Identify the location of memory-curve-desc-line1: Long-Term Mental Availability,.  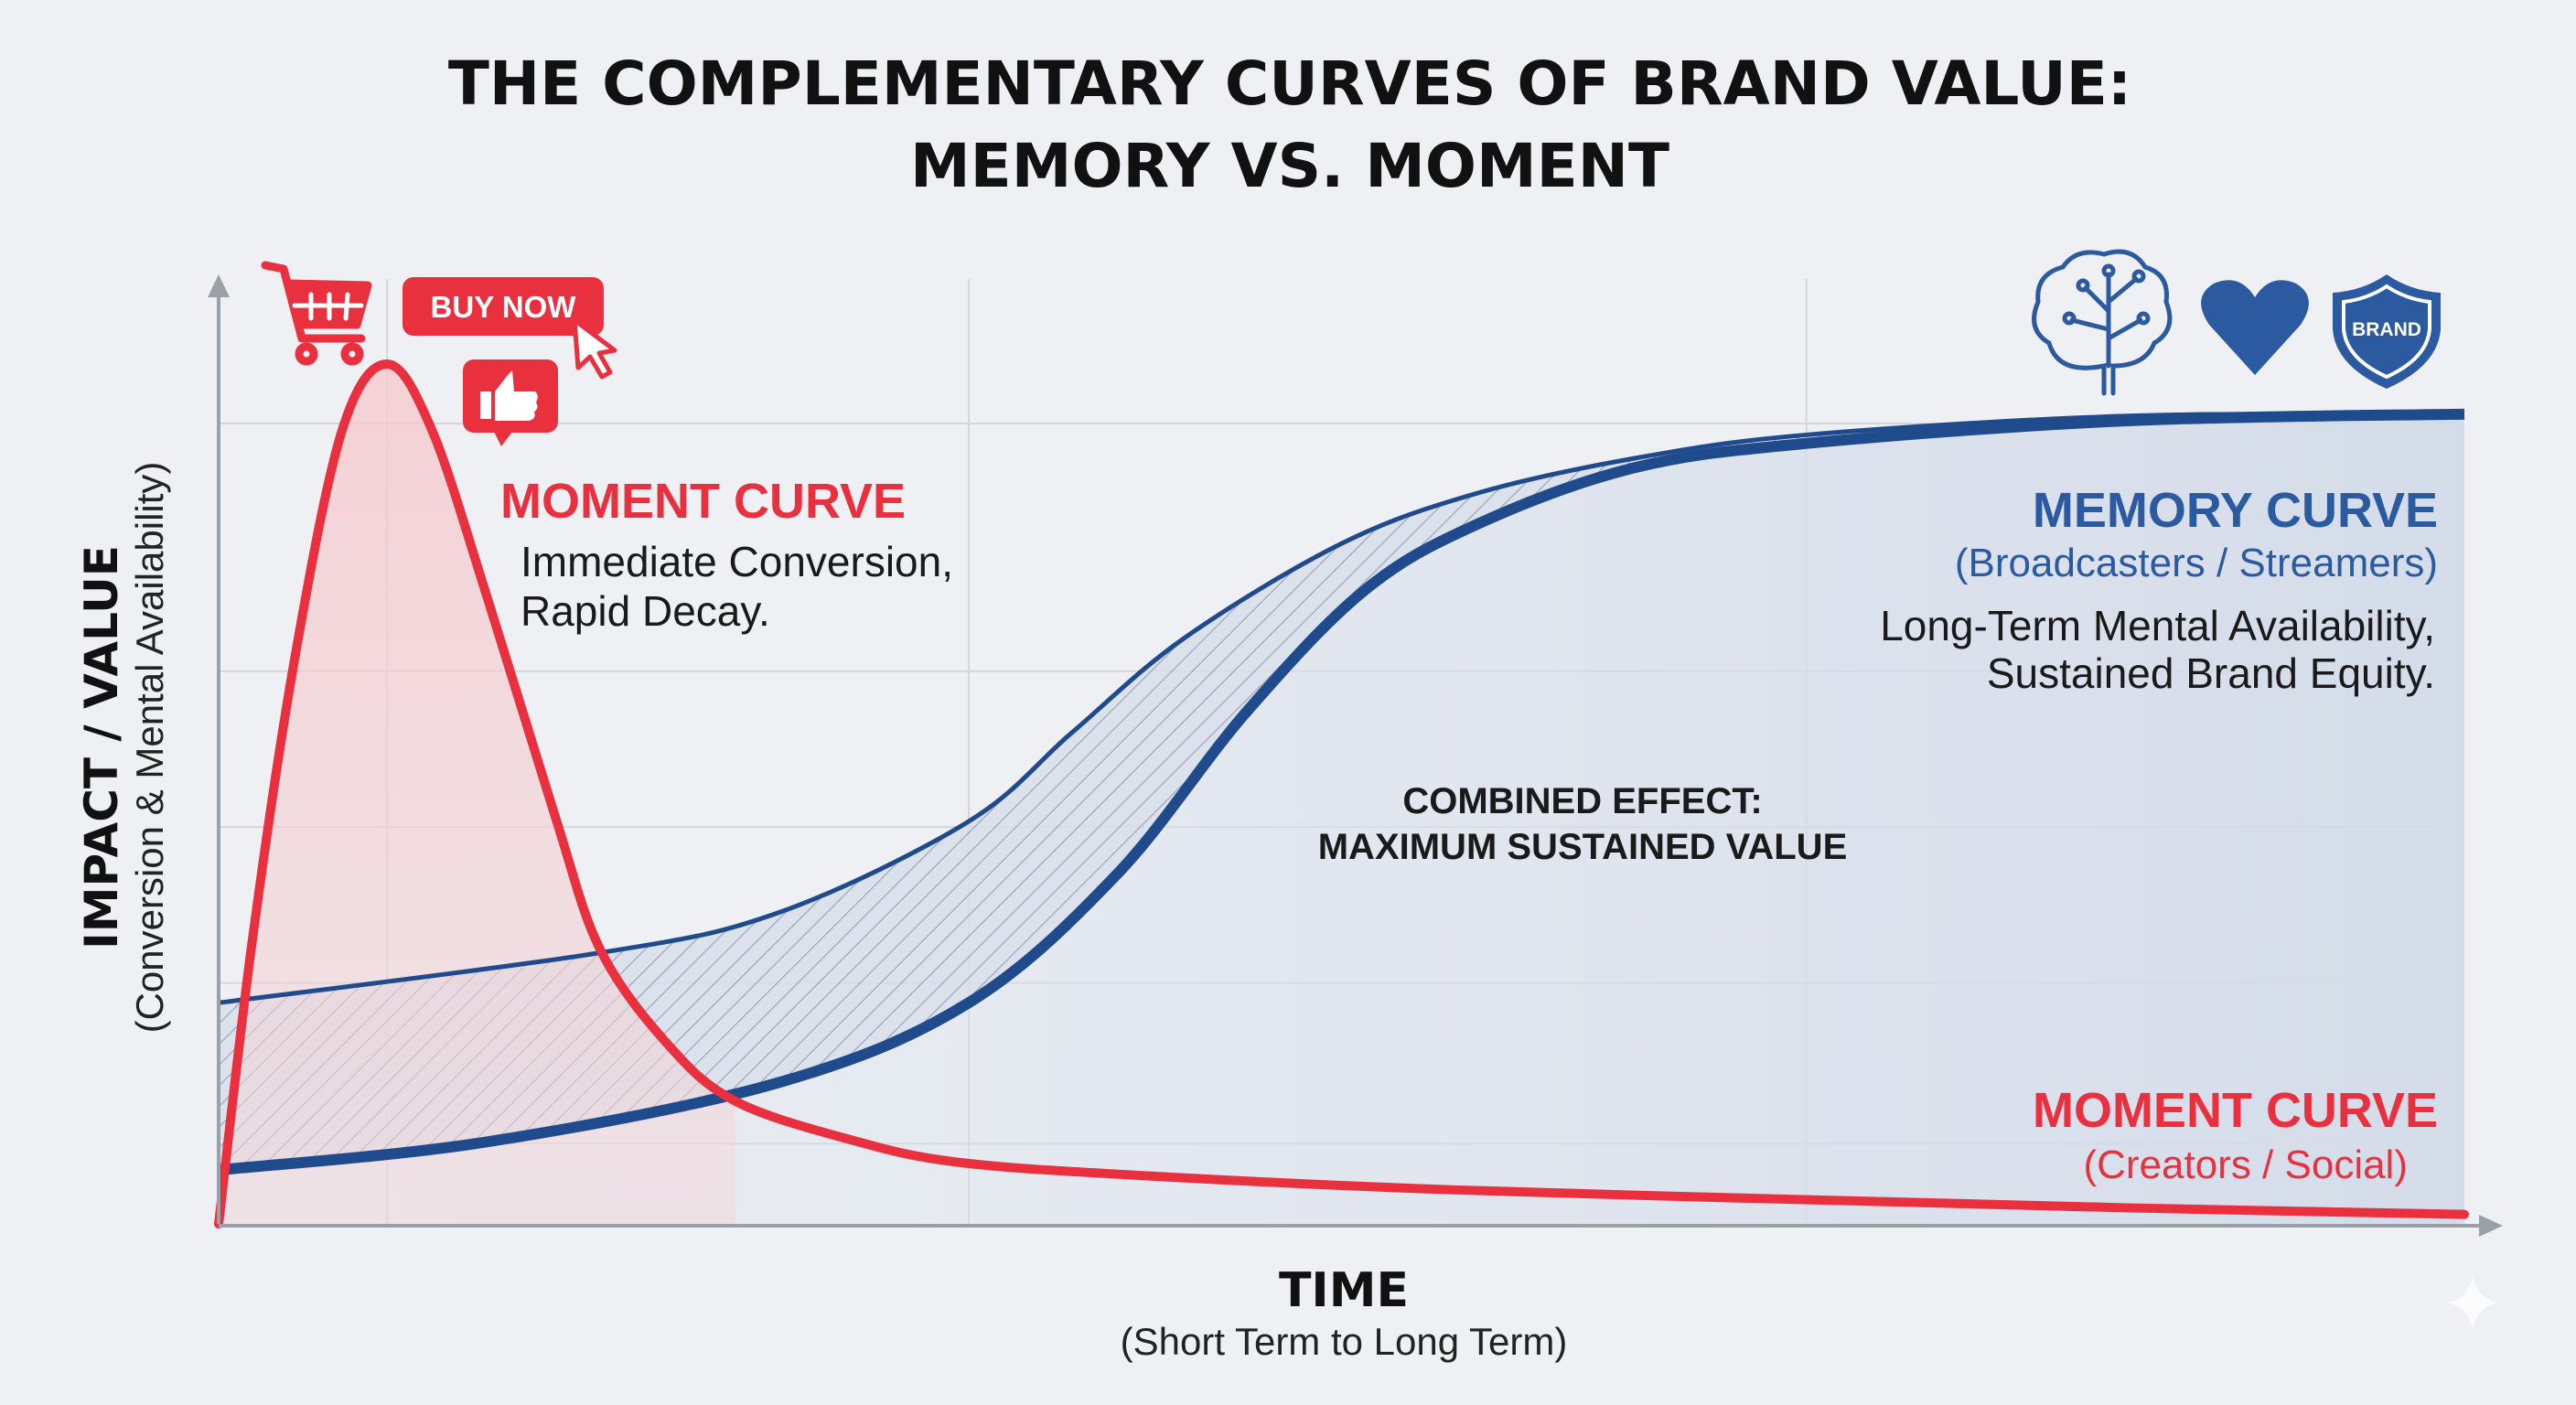
(2158, 625).